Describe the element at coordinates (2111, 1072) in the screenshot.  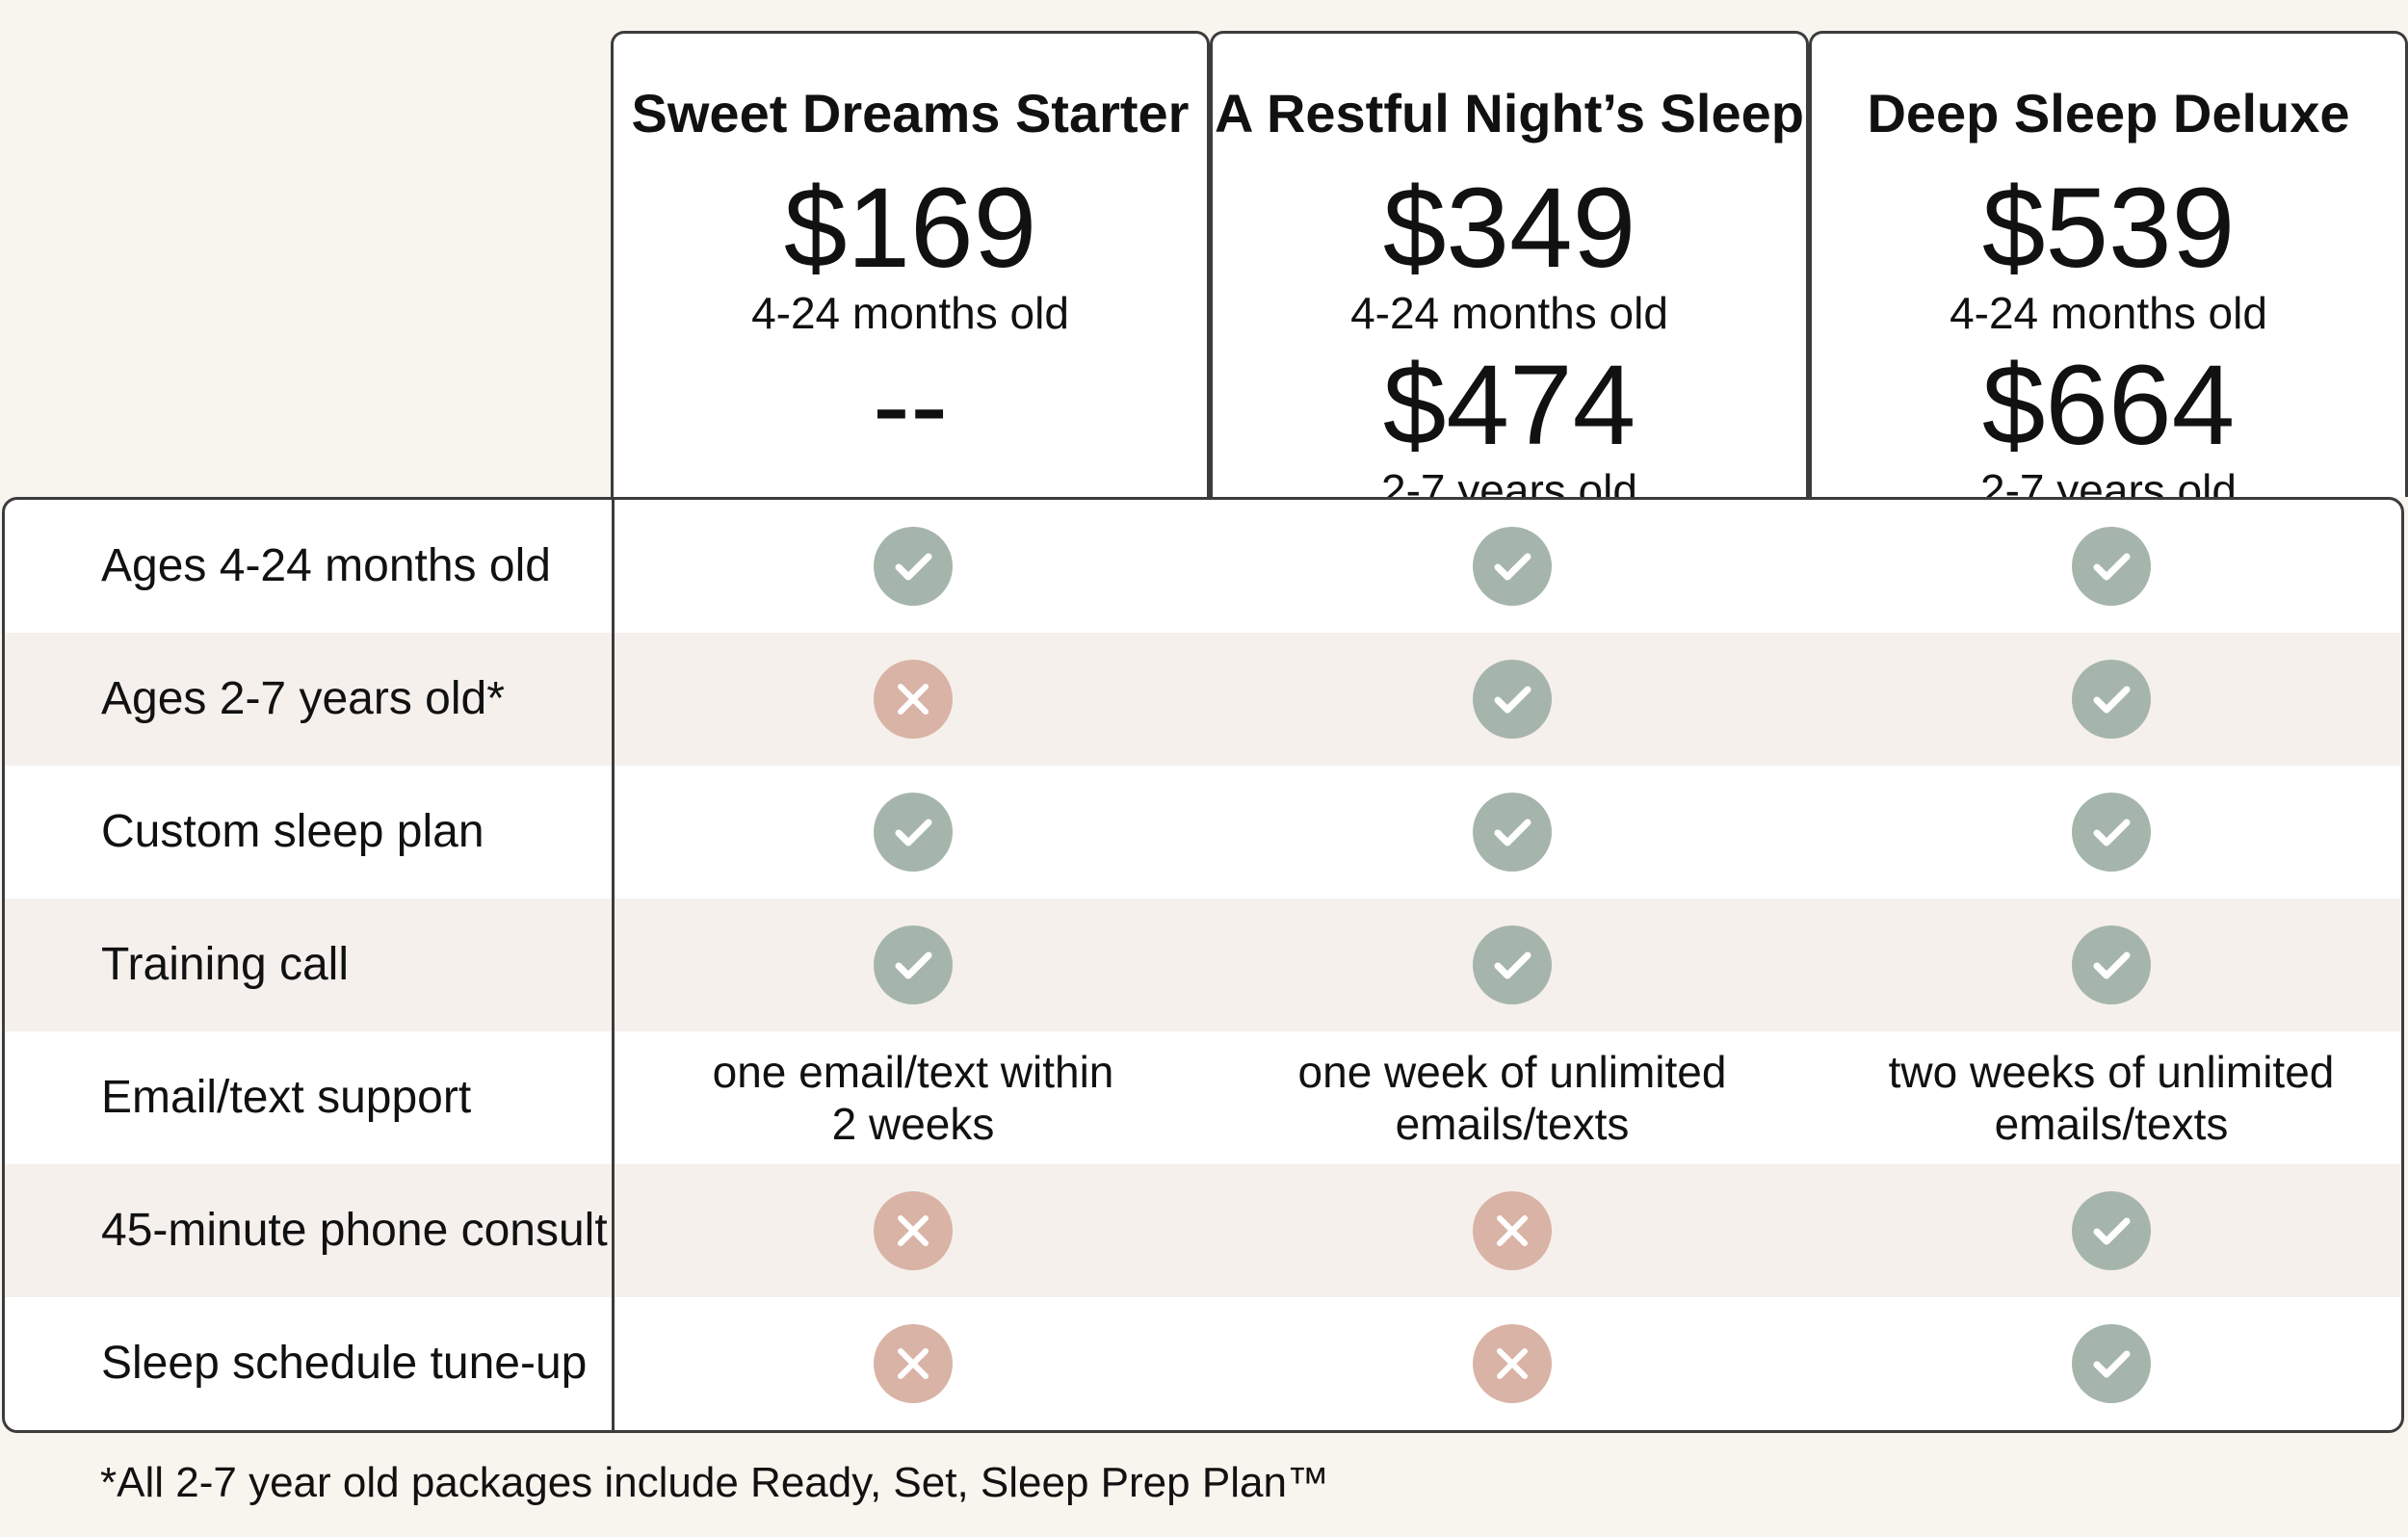
I see `feature-value-line: two weeks of unlimited` at that location.